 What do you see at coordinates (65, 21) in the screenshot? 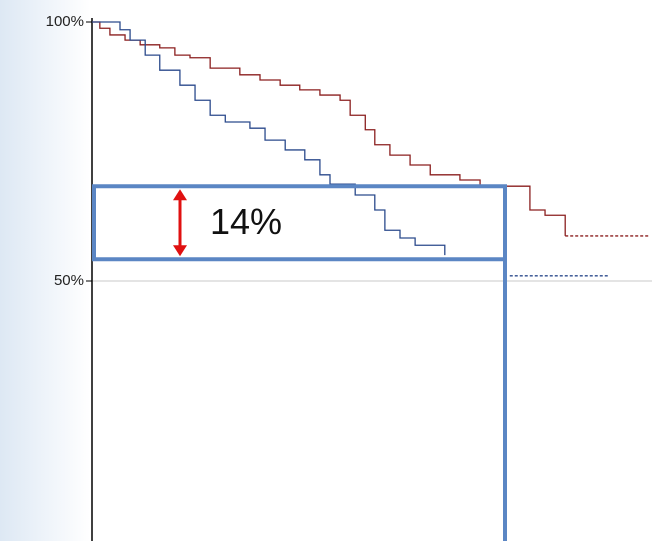
I see `y-tick-label: 100%` at bounding box center [65, 21].